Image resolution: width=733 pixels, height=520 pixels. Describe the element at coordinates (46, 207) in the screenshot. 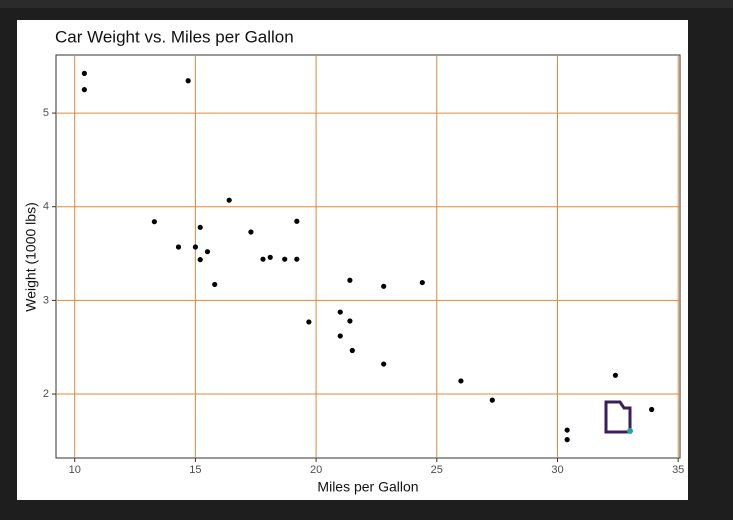

I see `y-tick-label: 4` at that location.